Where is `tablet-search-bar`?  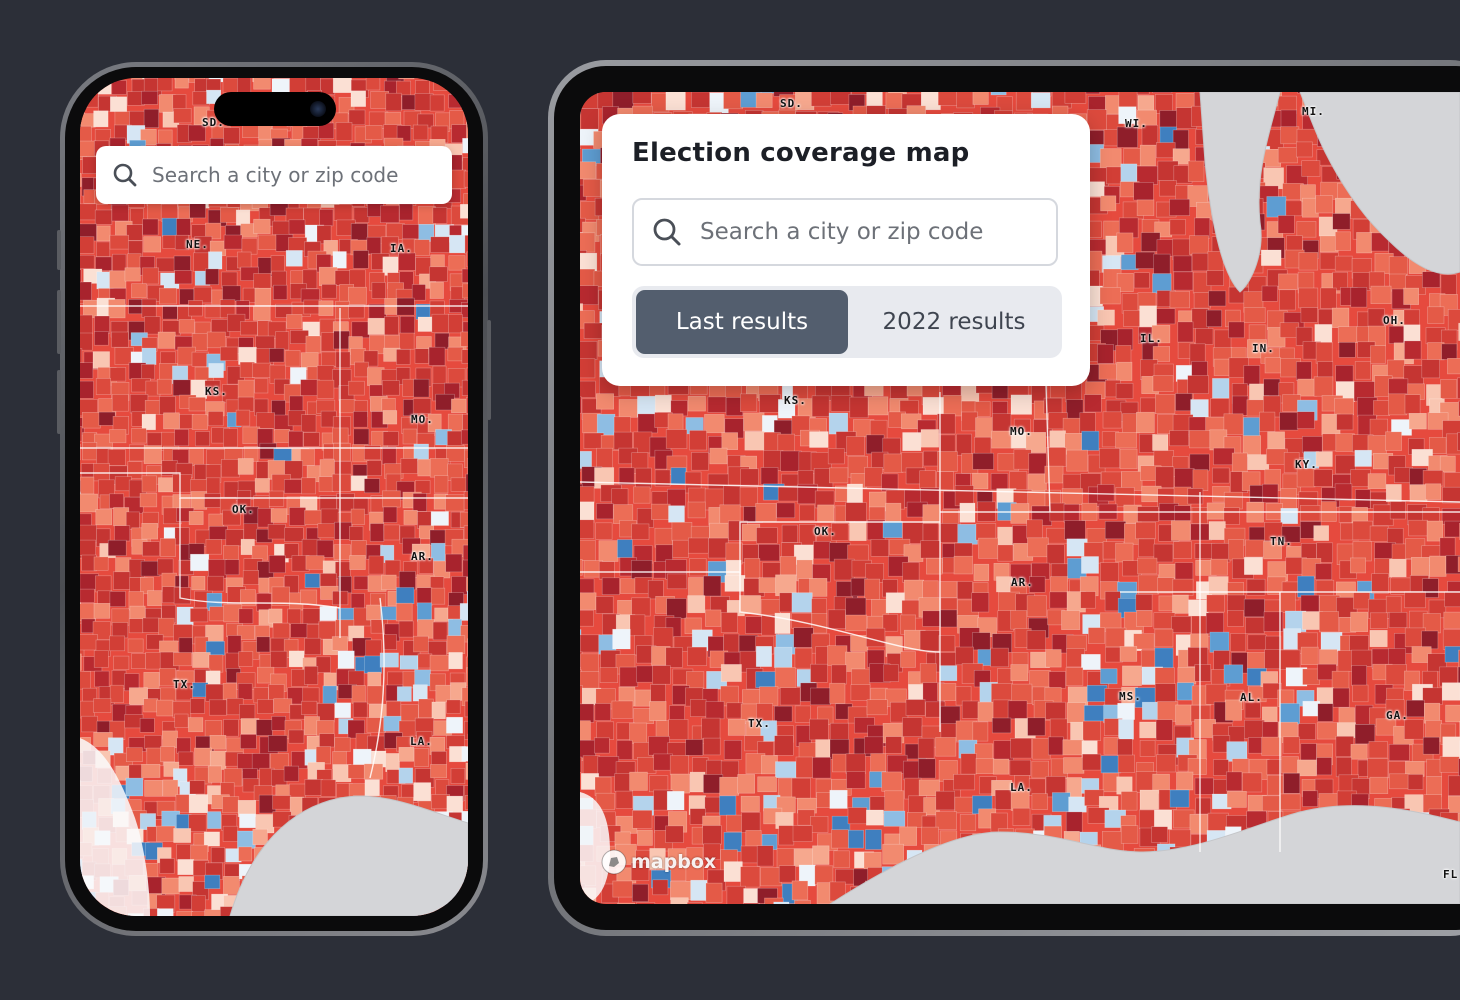 tablet-search-bar is located at coordinates (845, 232).